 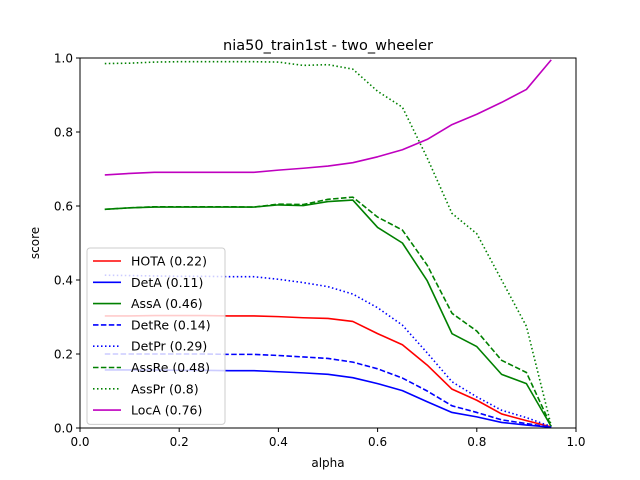 I want to click on legend-label: DetPr (0.29), so click(x=169, y=346).